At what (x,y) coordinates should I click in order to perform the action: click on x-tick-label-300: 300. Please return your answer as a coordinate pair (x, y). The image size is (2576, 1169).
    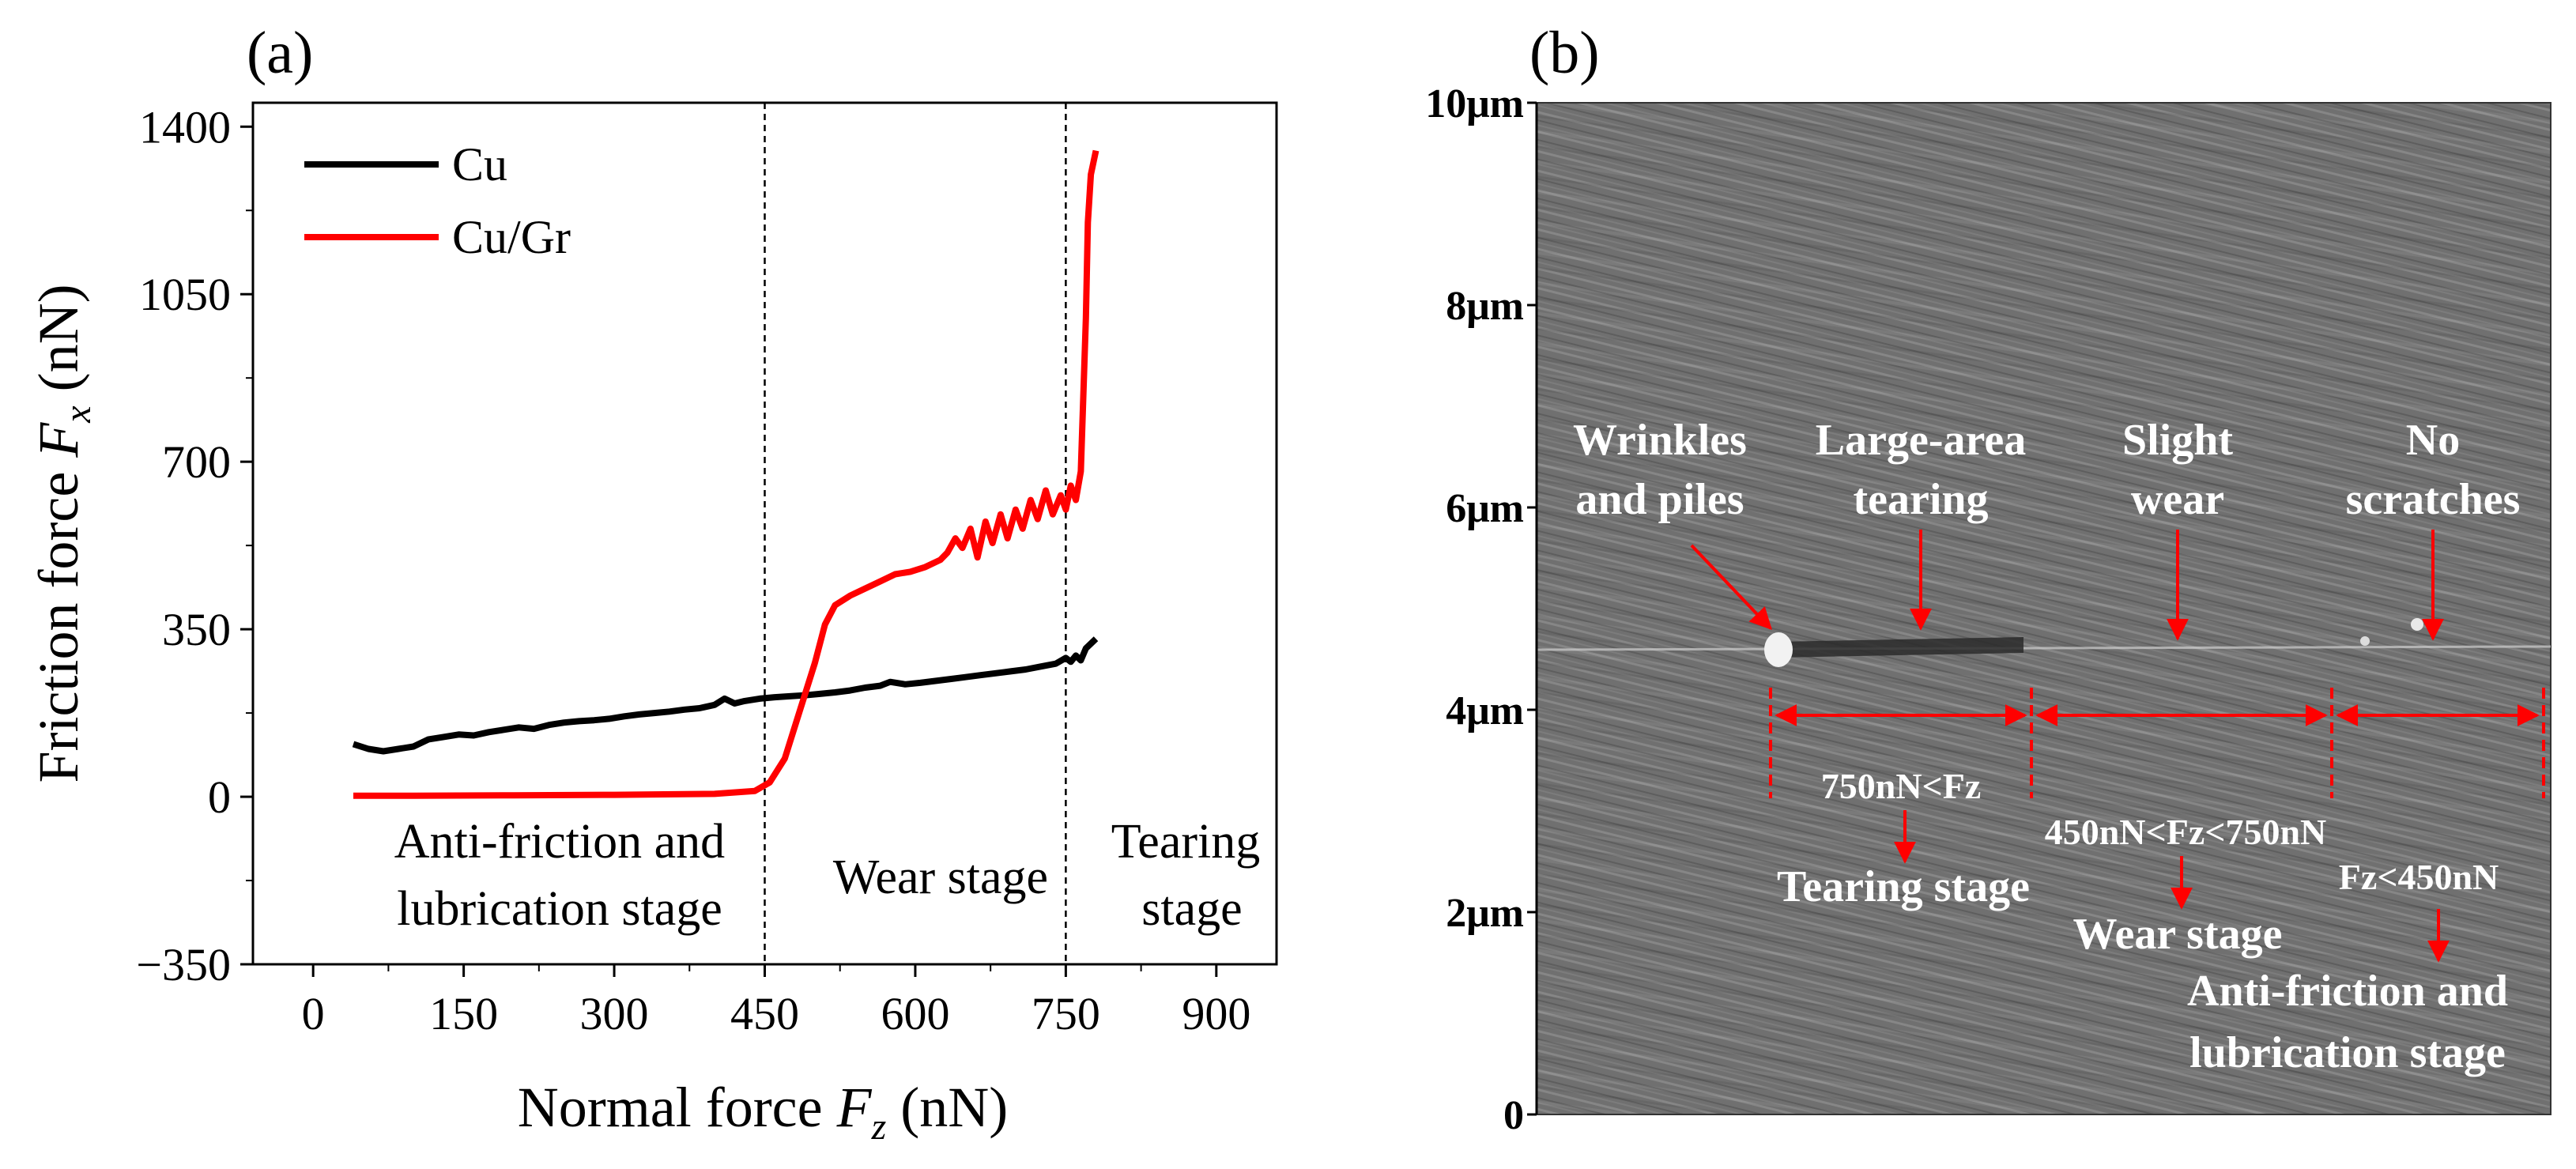
    Looking at the image, I should click on (614, 1013).